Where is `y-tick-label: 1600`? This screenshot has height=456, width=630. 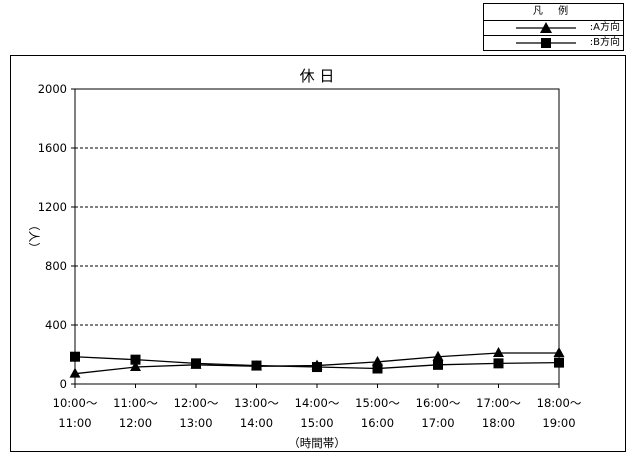 y-tick-label: 1600 is located at coordinates (52, 148).